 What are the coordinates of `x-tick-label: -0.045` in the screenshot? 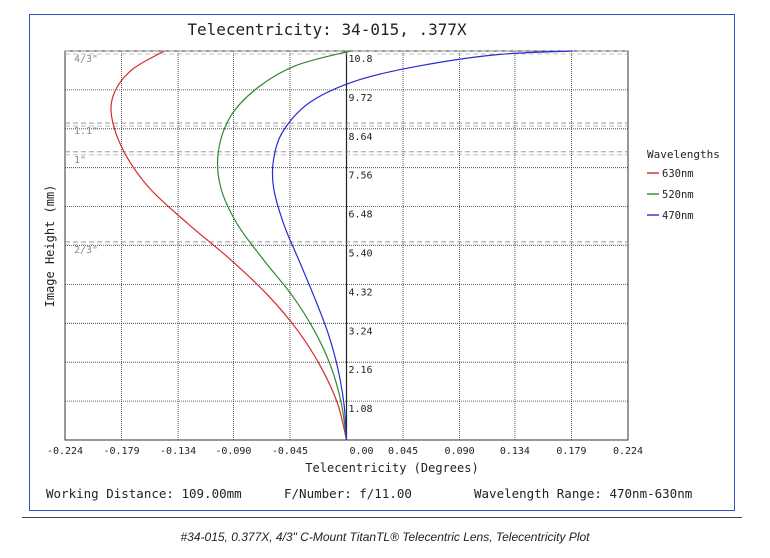 It's located at (290, 451).